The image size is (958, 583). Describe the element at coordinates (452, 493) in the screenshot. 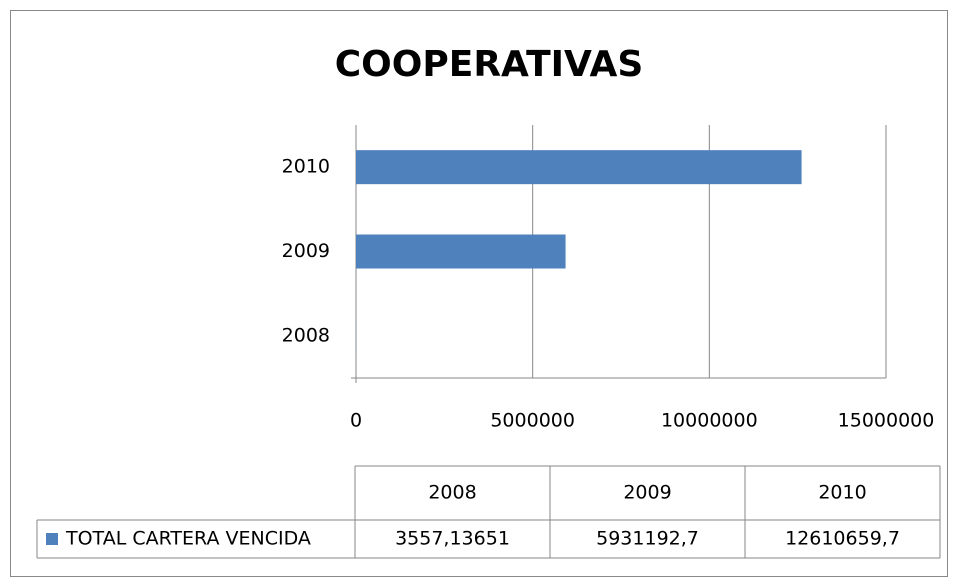

I see `table-header: 2008` at that location.